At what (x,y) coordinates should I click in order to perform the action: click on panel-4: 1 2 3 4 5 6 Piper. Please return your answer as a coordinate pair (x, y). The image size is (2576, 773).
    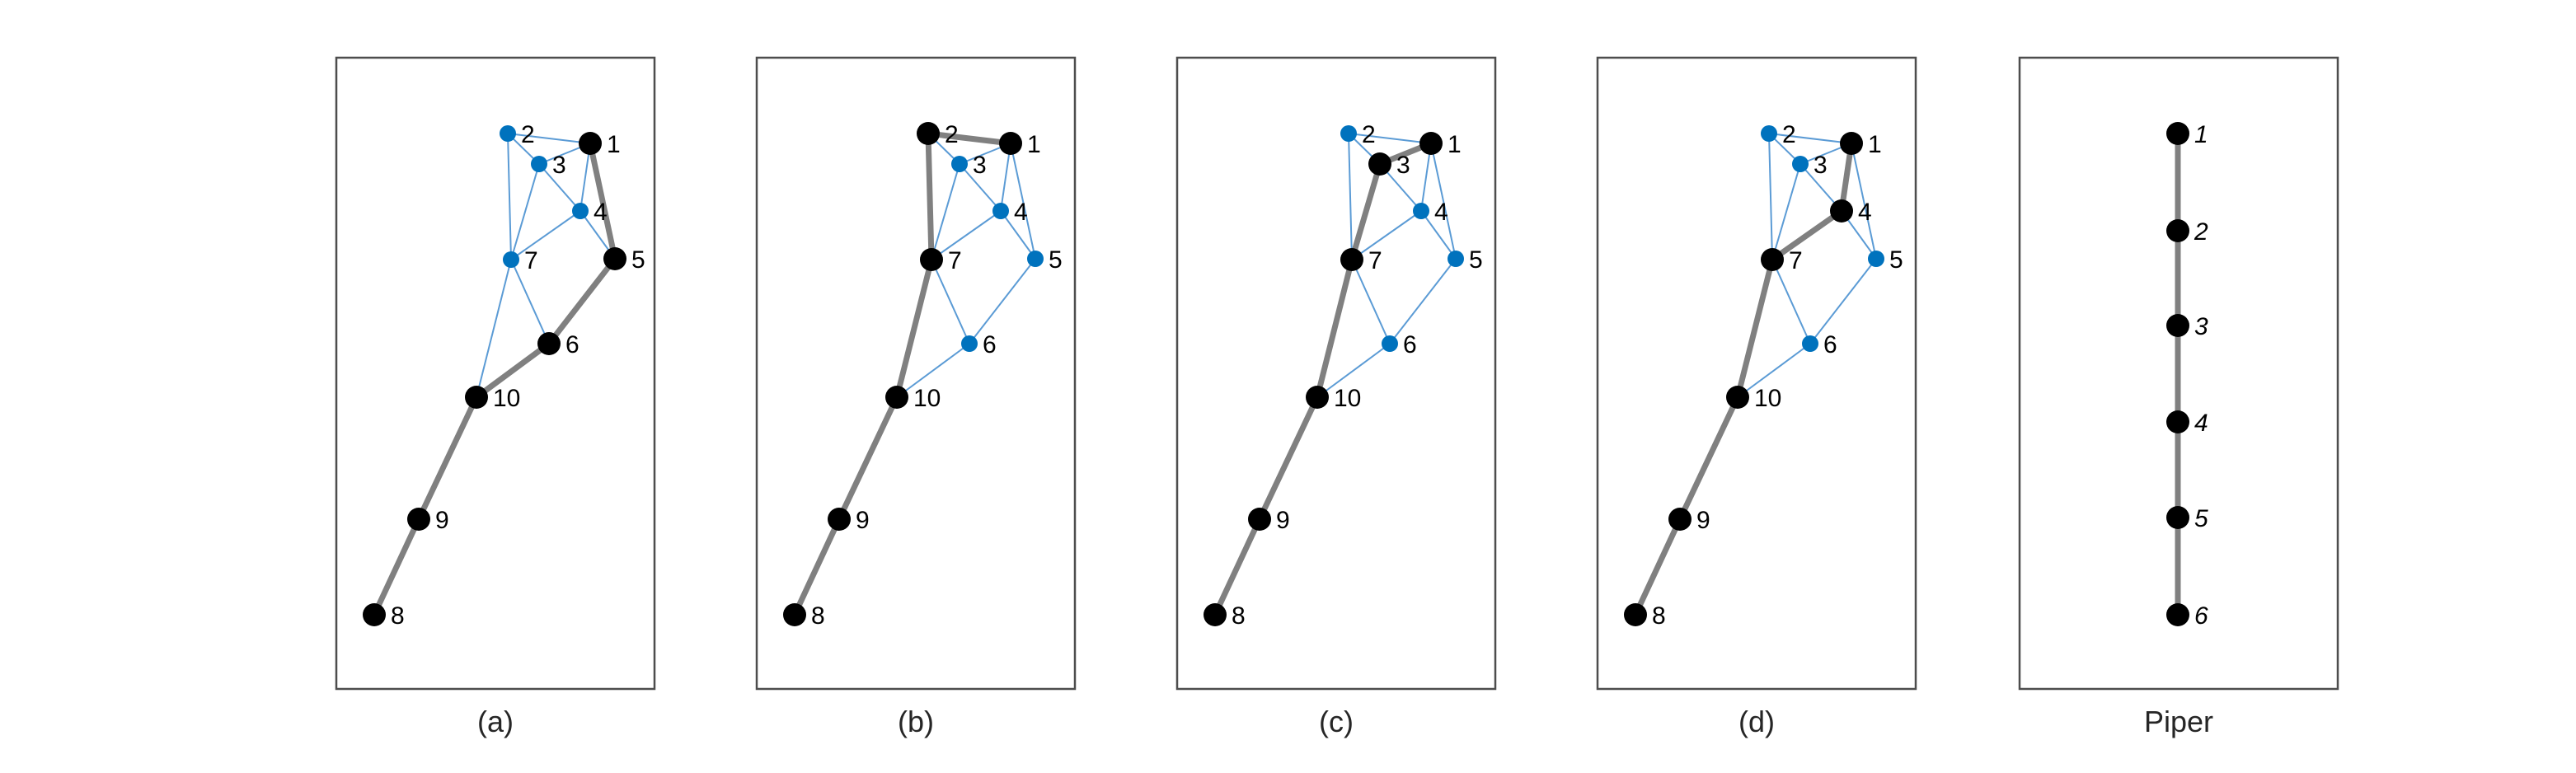
    Looking at the image, I should click on (2178, 397).